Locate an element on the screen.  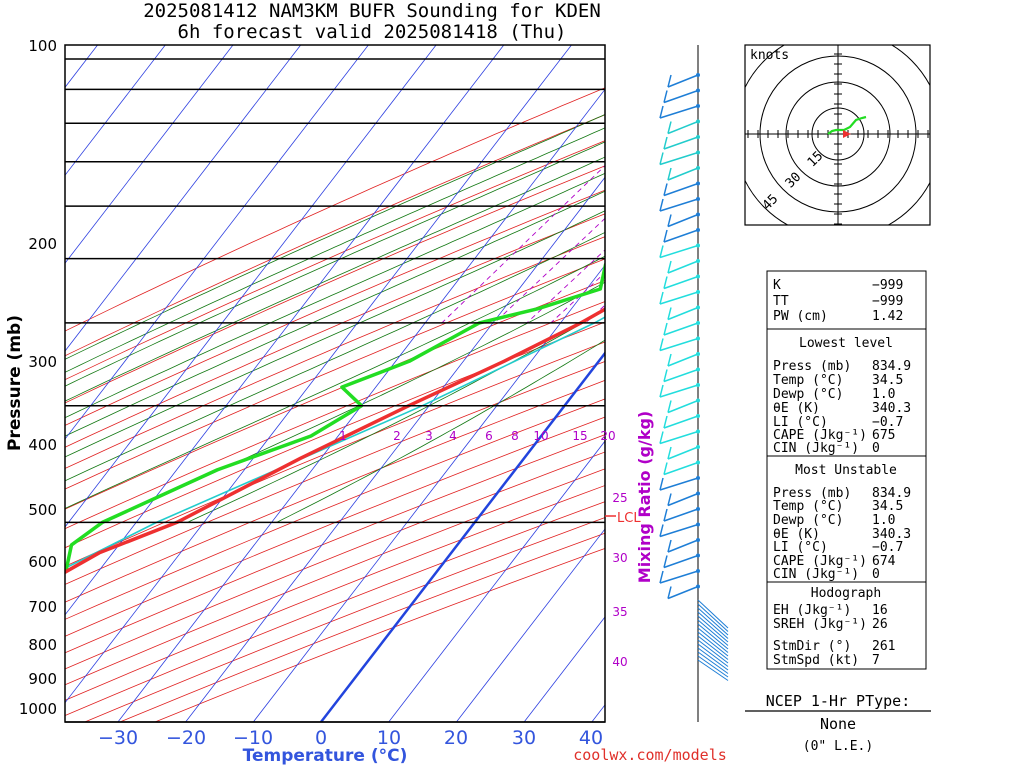
ytick-1000: 1000 is located at coordinates (38, 709).